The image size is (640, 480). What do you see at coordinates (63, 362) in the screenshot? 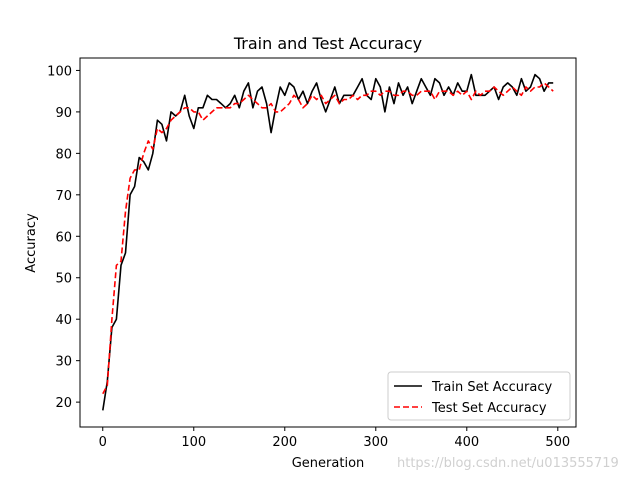
I see `y-tick-label: 30` at bounding box center [63, 362].